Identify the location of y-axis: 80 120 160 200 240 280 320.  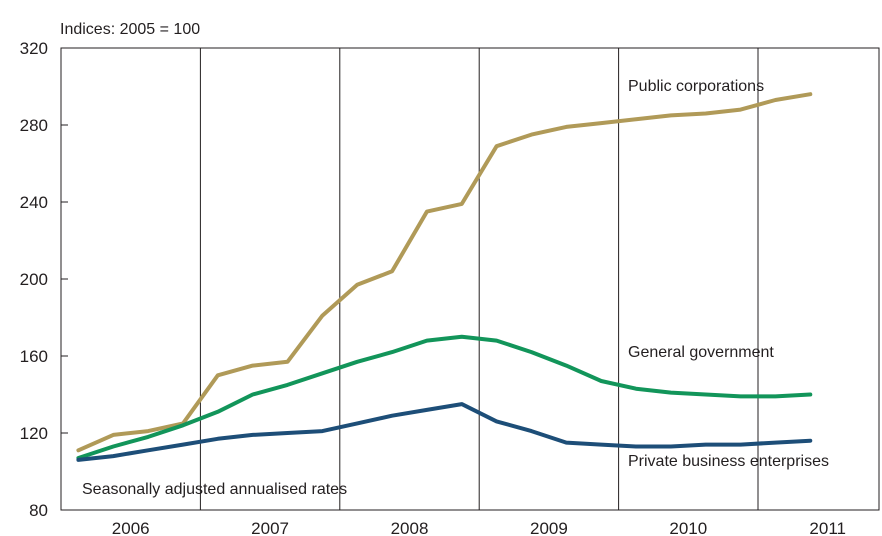
(44, 279).